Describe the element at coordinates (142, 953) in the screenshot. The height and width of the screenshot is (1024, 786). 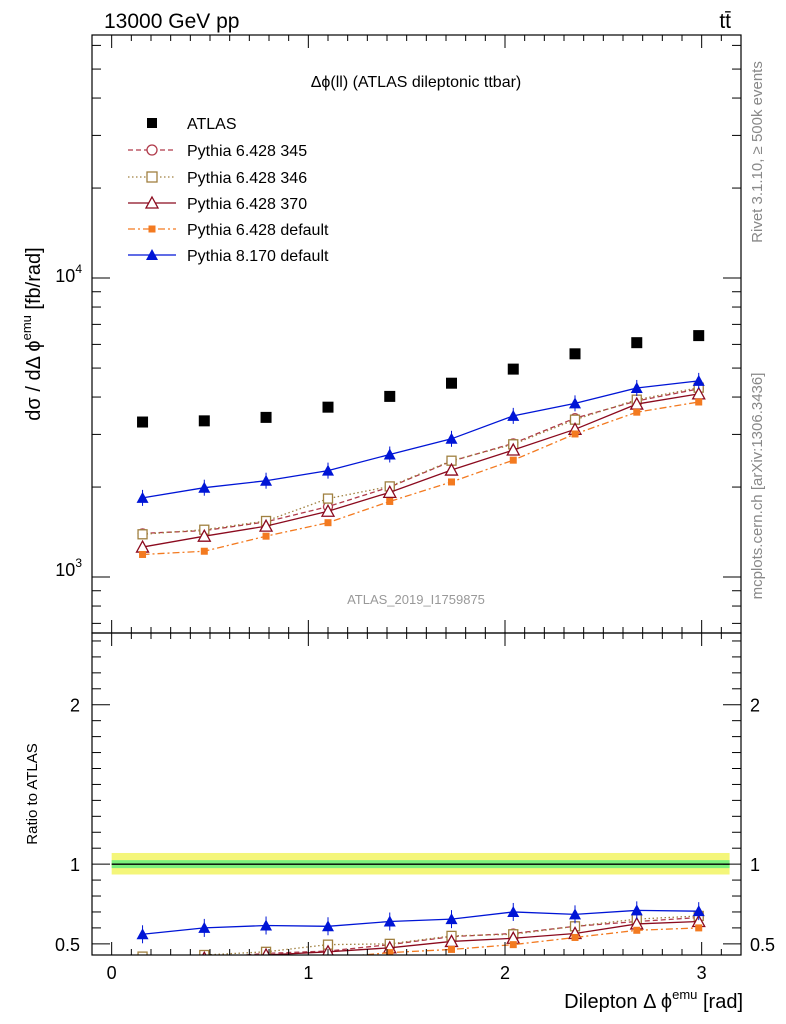
I see `ratio-point-p346` at that location.